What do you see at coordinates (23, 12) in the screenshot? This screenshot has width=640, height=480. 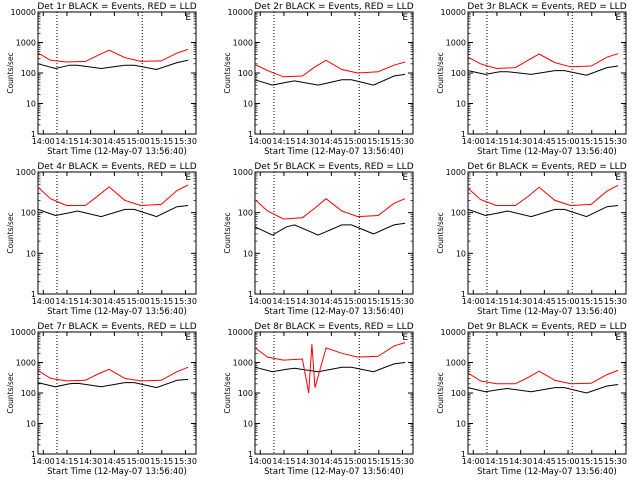 I see `y-tick-label: 10000` at bounding box center [23, 12].